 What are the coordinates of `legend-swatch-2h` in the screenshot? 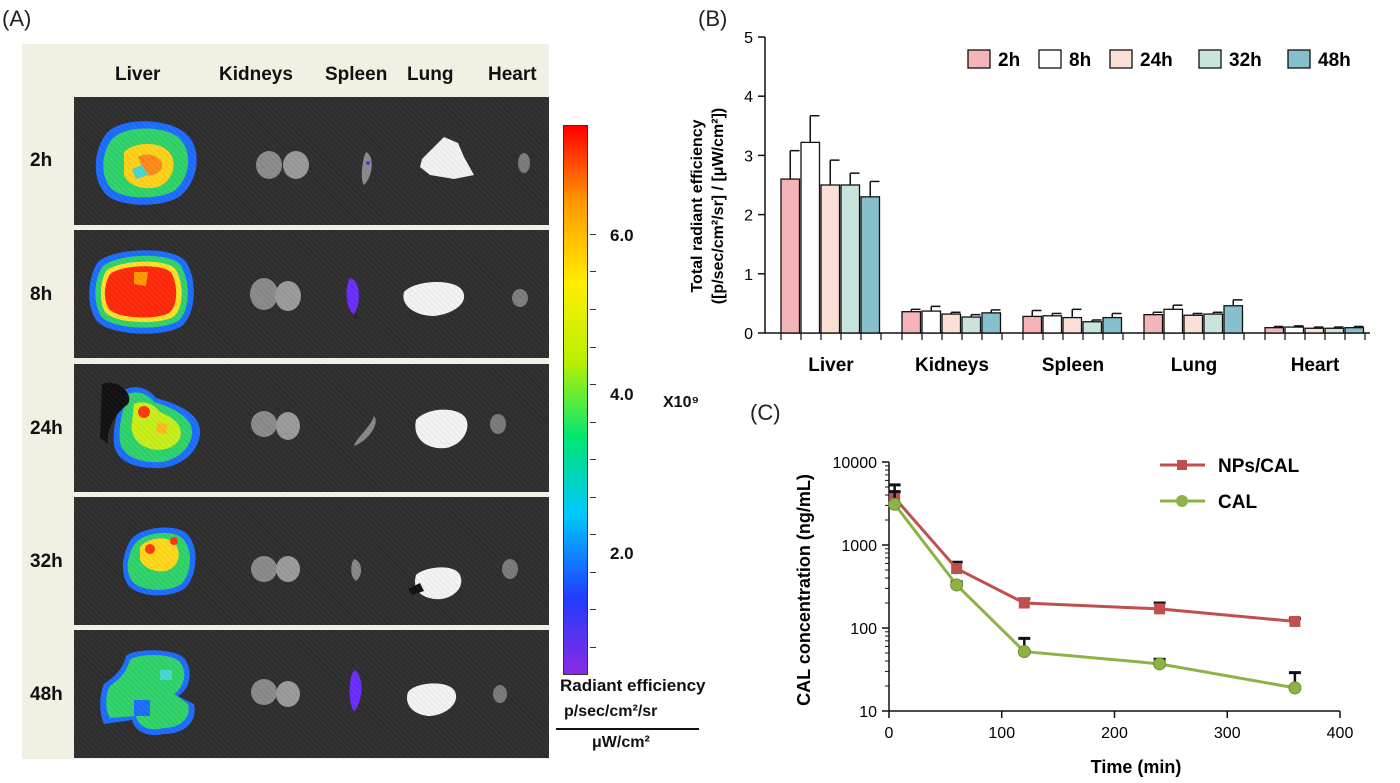 It's located at (979, 59).